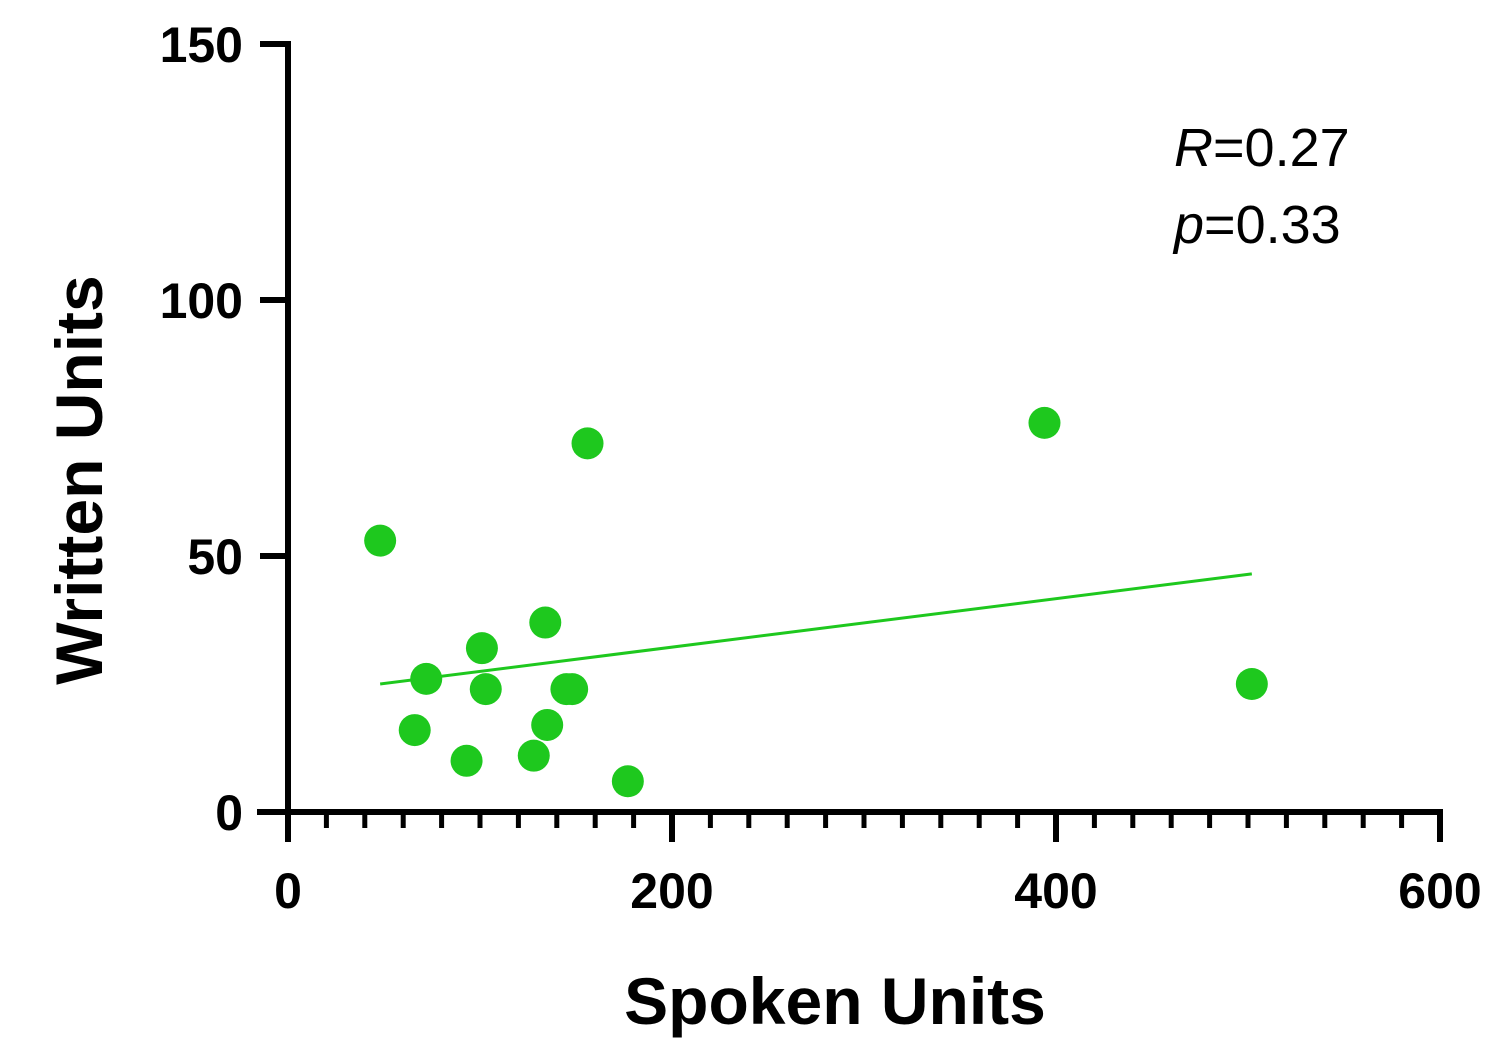  I want to click on y-tick-label: 150, so click(201, 45).